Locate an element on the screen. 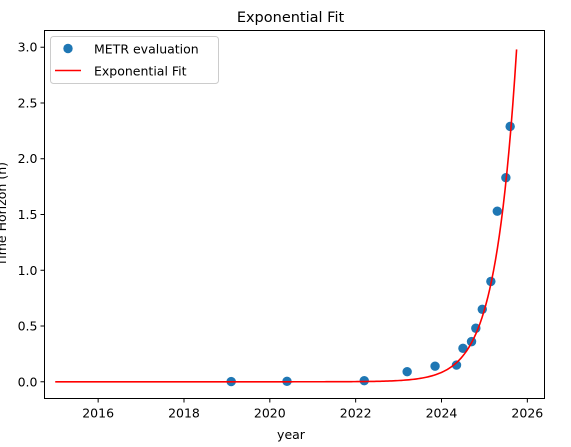  y-tick-label: 2.5 is located at coordinates (28, 102).